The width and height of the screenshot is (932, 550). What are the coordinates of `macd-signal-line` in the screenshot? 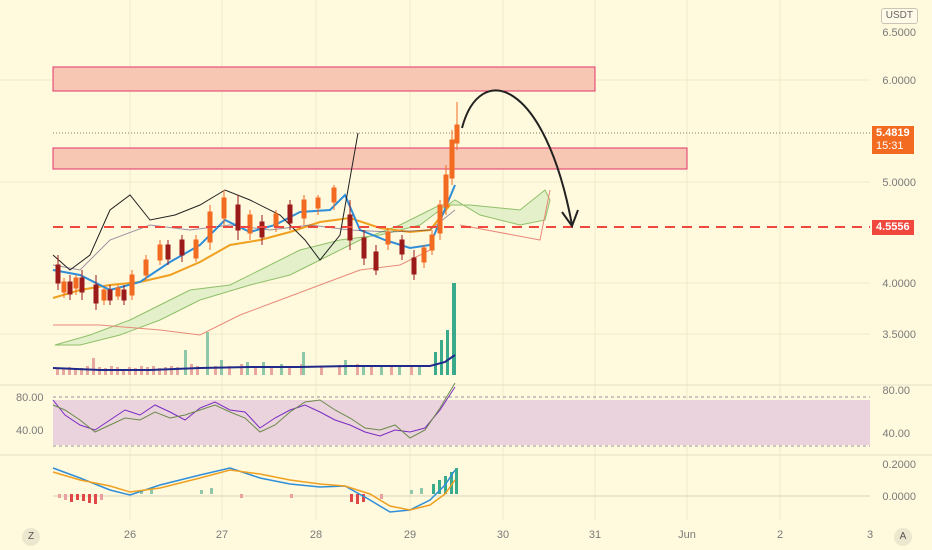 It's located at (254, 490).